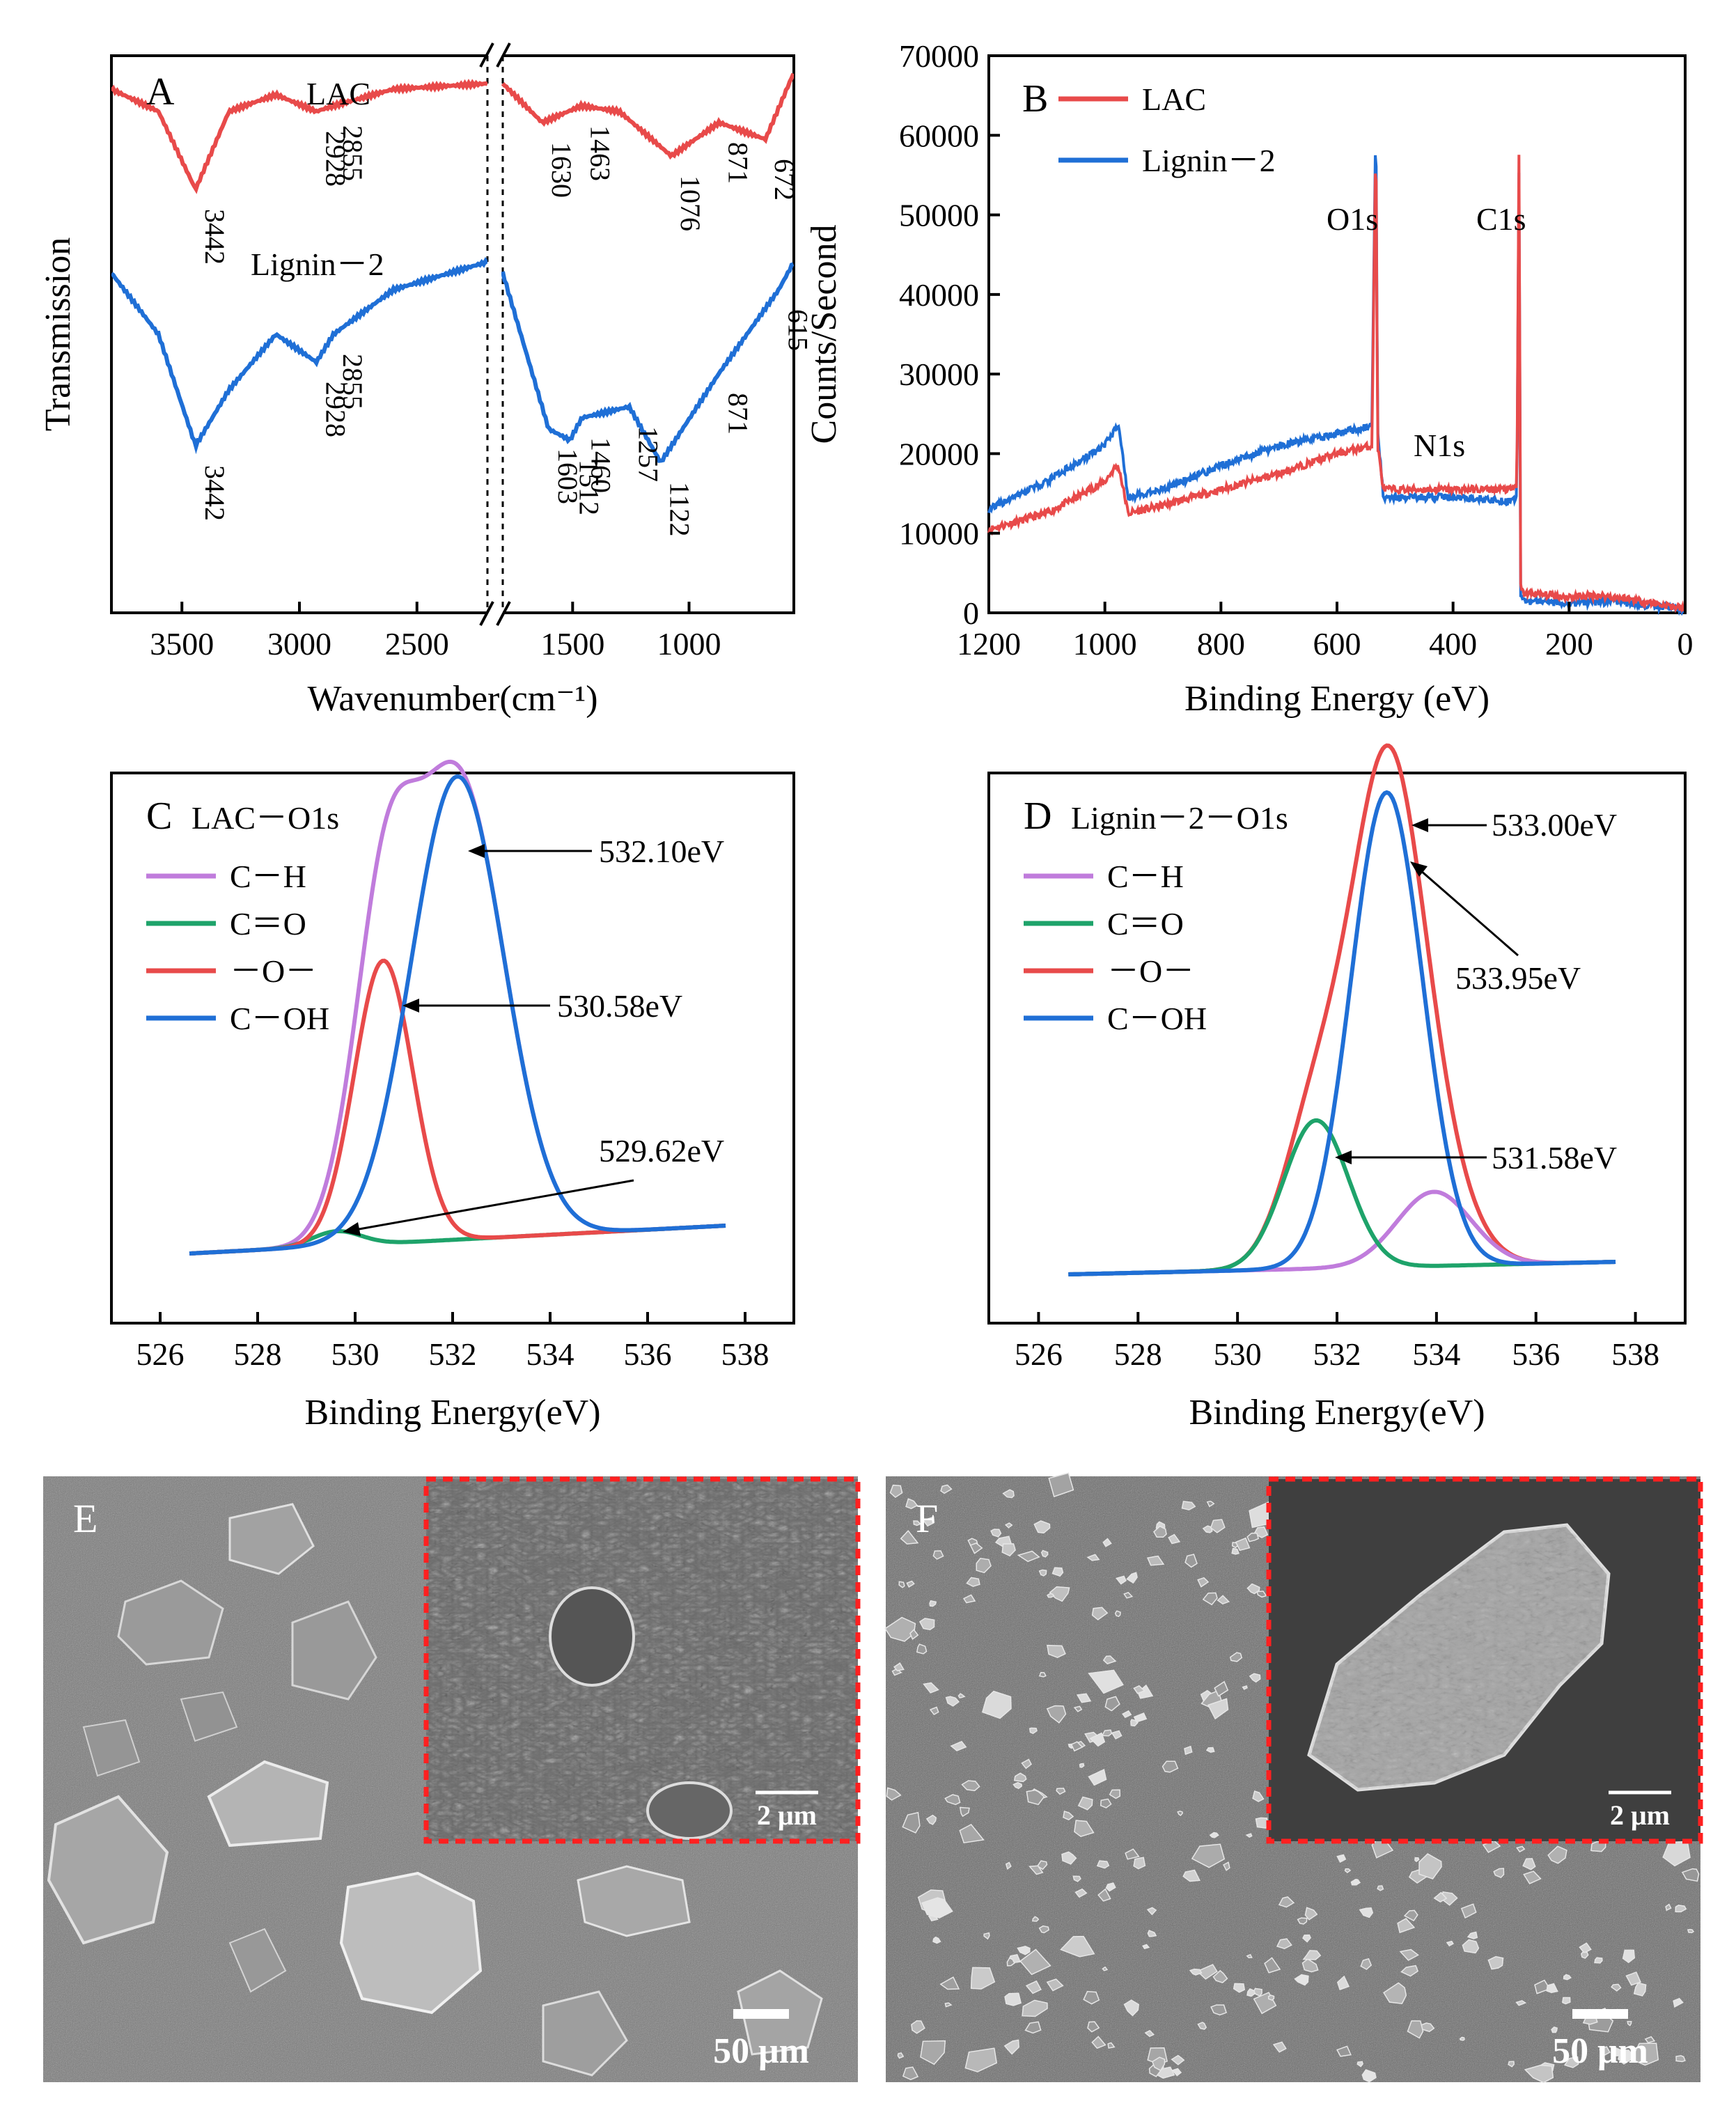 The image size is (1736, 2117). I want to click on panel-c-ann-532: 532.10eV, so click(661, 851).